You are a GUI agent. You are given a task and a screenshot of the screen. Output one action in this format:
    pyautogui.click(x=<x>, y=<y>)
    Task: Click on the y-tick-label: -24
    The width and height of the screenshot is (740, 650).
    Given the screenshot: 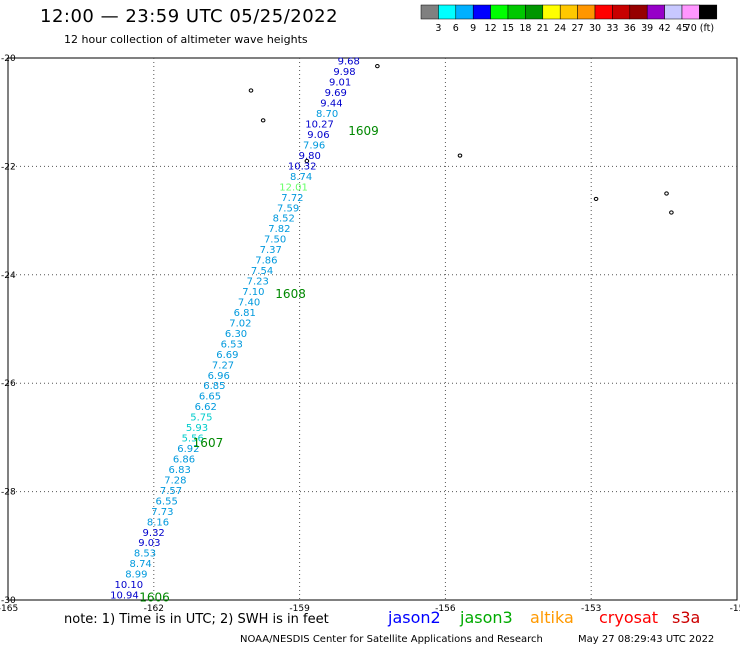 What is the action you would take?
    pyautogui.click(x=8, y=276)
    